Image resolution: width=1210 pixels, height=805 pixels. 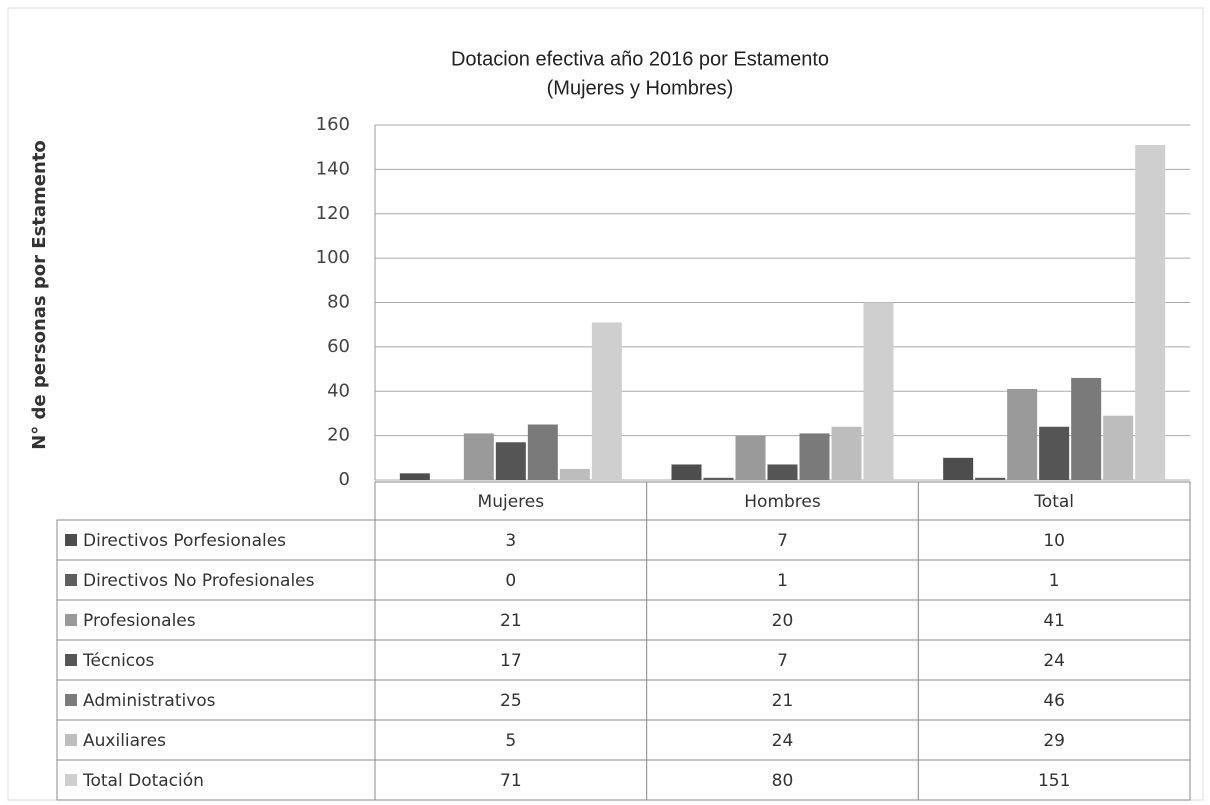 I want to click on chart-subtitle: (Mujeres y Hombres), so click(x=640, y=88).